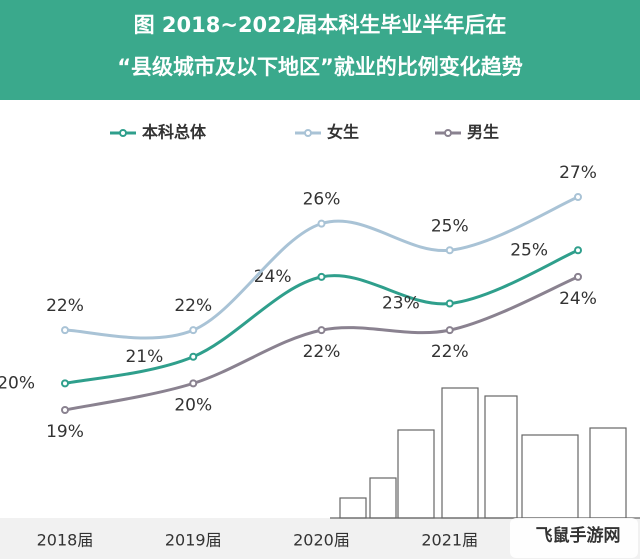 The width and height of the screenshot is (640, 559). What do you see at coordinates (449, 540) in the screenshot?
I see `x-tick-label: 2021届` at bounding box center [449, 540].